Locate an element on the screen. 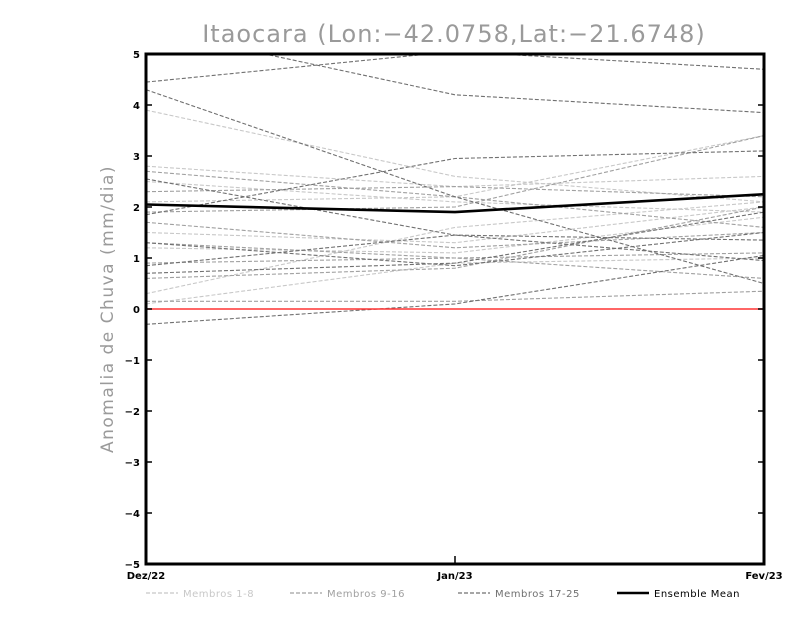 The image size is (800, 618). ensemble-mean-line is located at coordinates (455, 203).